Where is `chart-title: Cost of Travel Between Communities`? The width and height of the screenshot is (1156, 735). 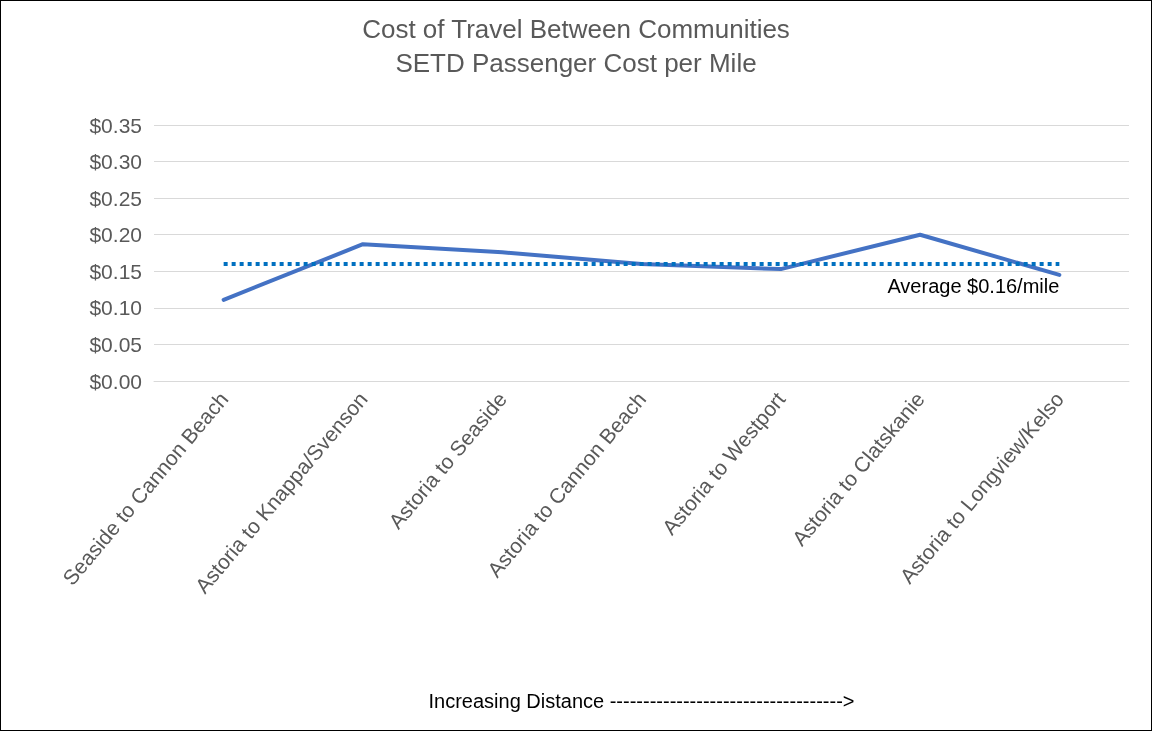 chart-title: Cost of Travel Between Communities is located at coordinates (576, 29).